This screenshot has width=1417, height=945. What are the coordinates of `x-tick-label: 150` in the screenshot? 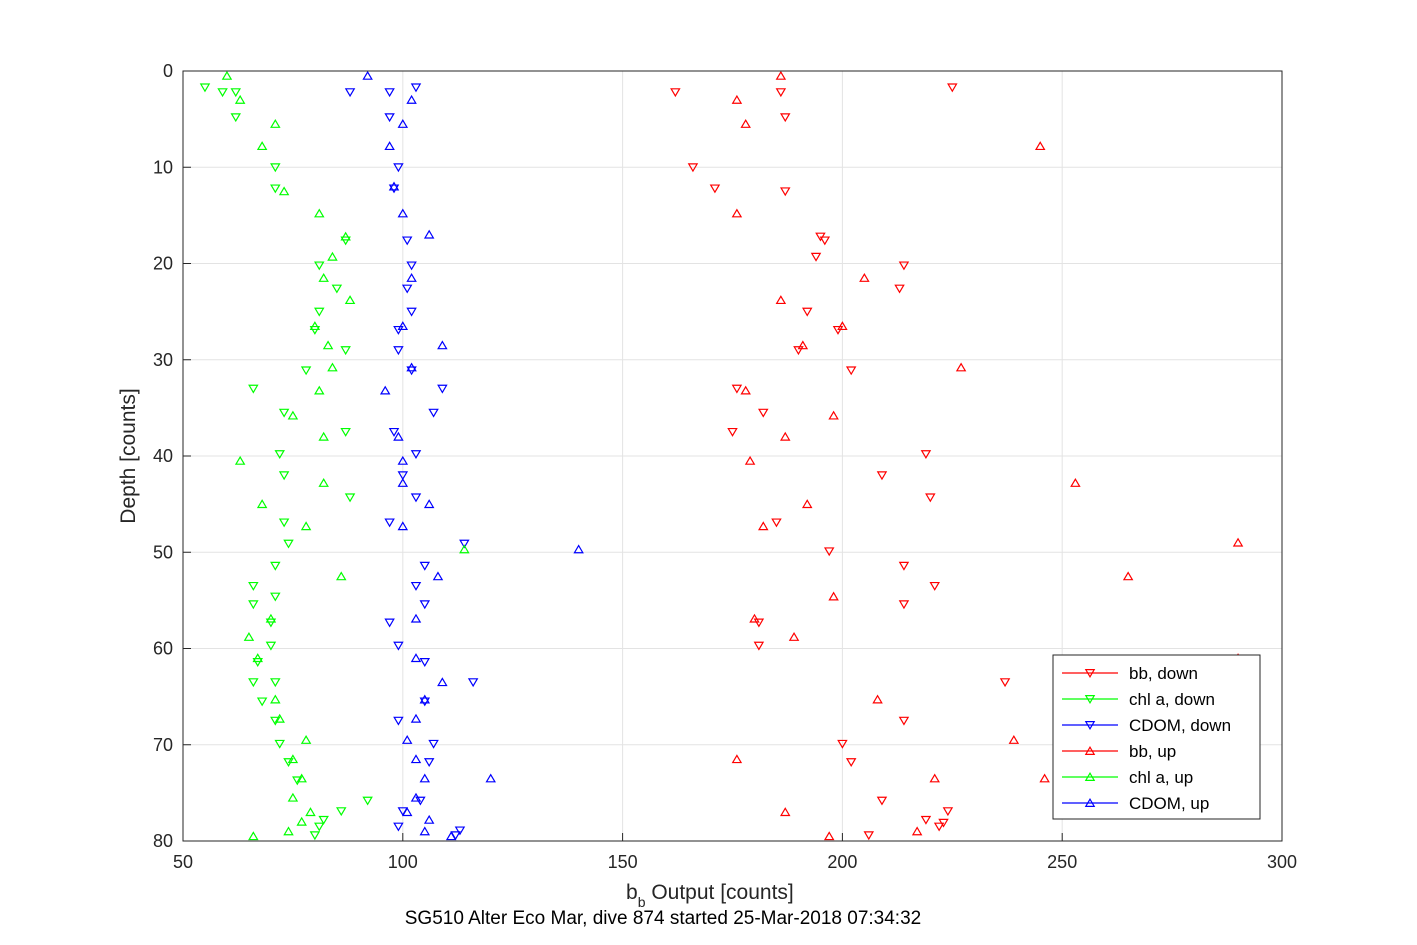 It's located at (623, 862).